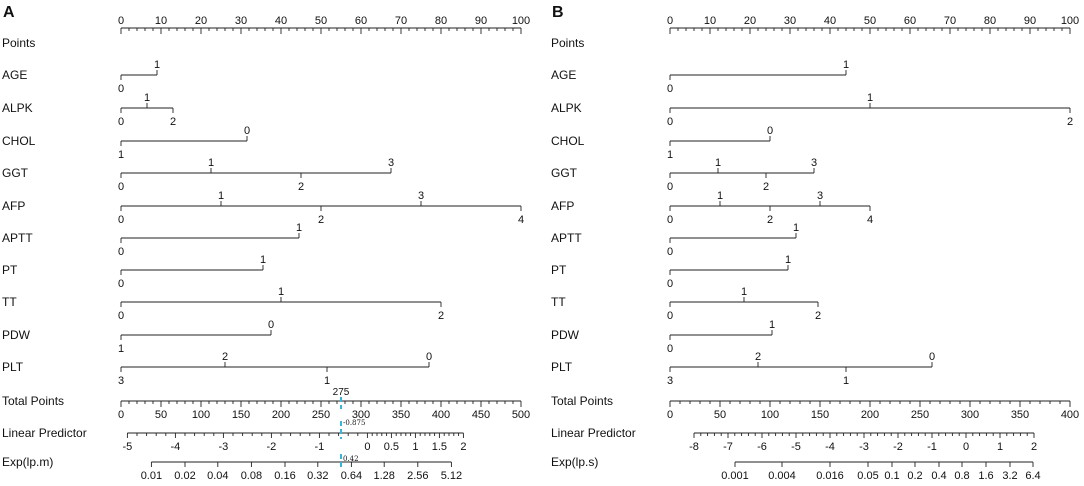 Image resolution: width=1084 pixels, height=486 pixels. I want to click on total-points-tick-label: 350, so click(1020, 415).